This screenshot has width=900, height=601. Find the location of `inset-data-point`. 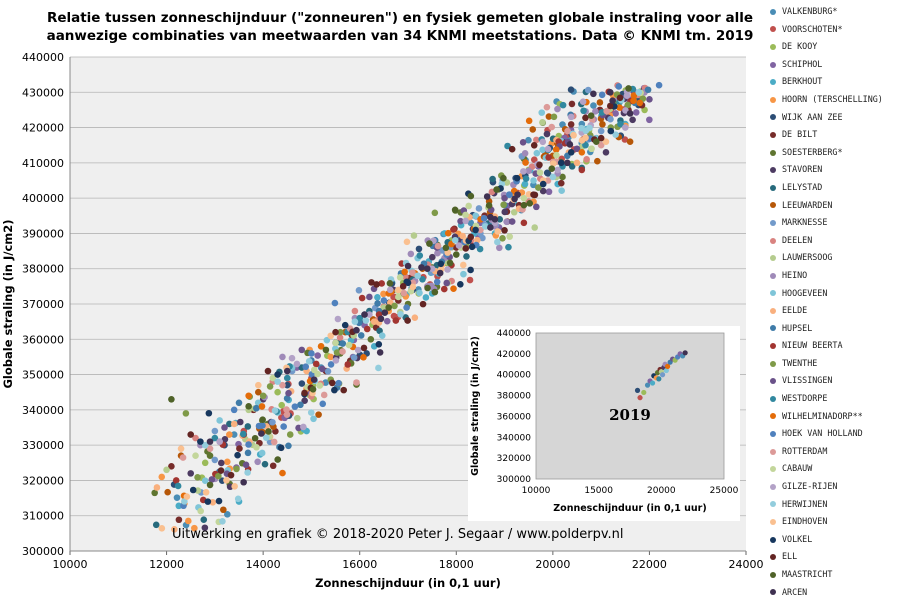

inset-data-point is located at coordinates (637, 390).